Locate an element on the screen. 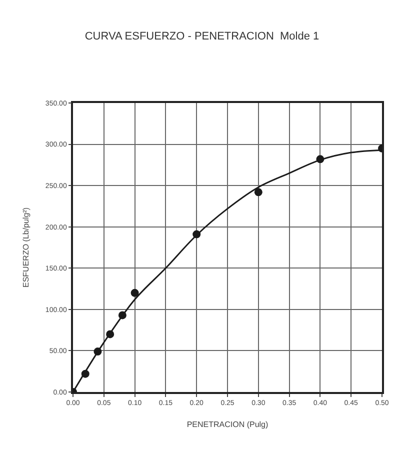 Image resolution: width=404 pixels, height=455 pixels. y-axis-title: ESFUERZO (Lb/pulg²) is located at coordinates (26, 247).